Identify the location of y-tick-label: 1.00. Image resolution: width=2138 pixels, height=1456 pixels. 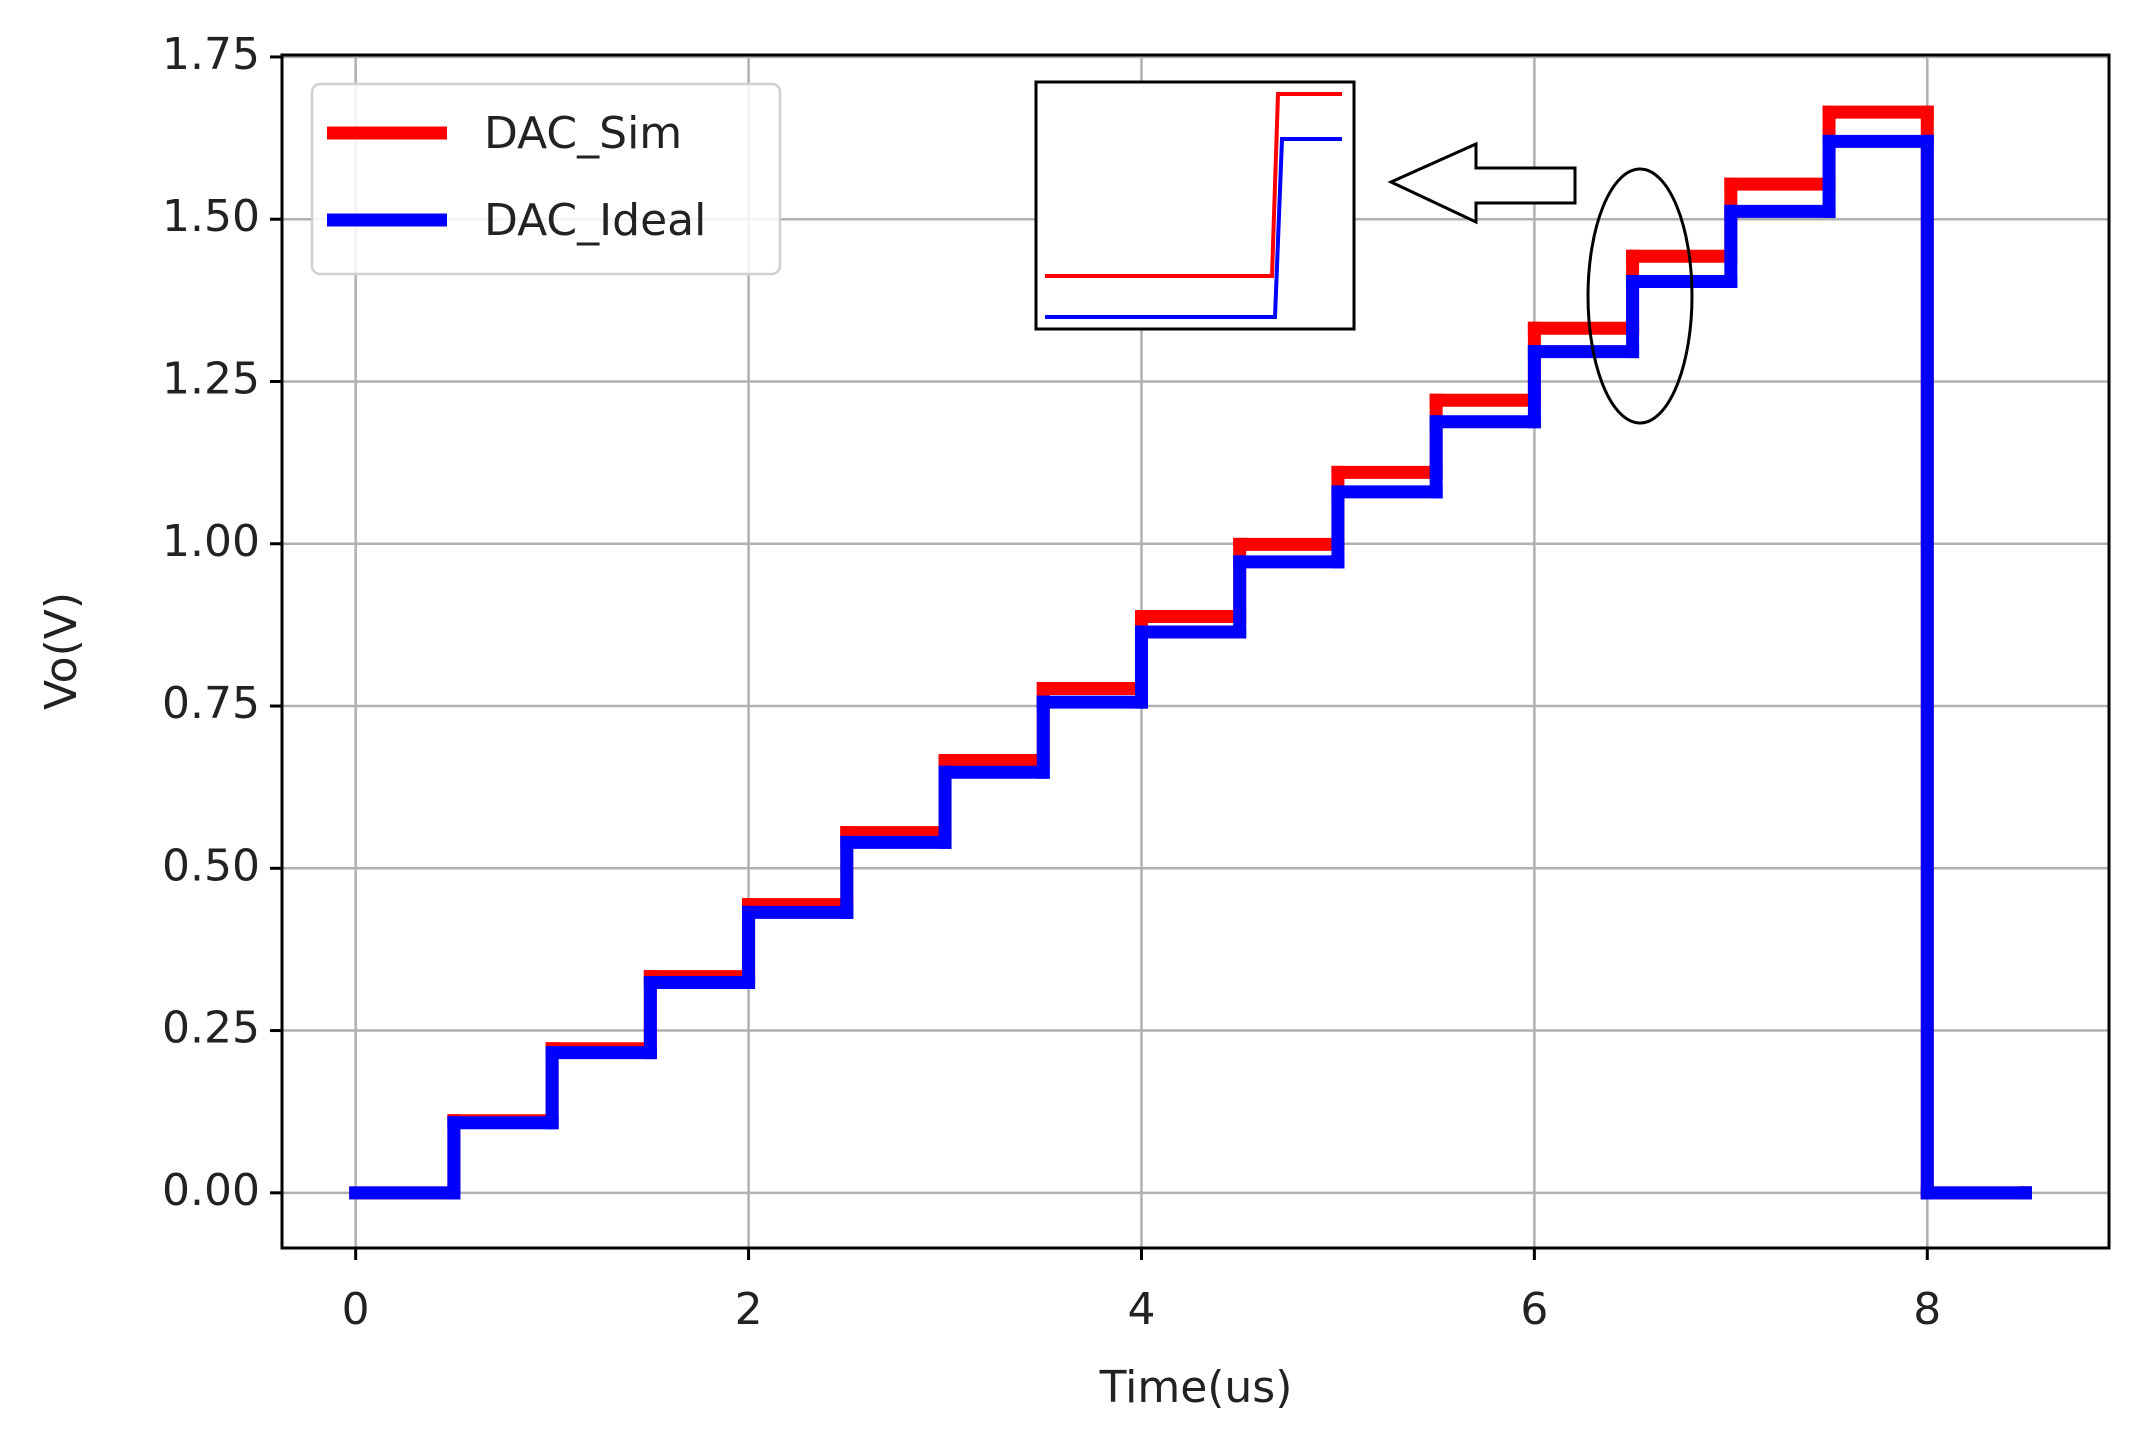
(211, 541).